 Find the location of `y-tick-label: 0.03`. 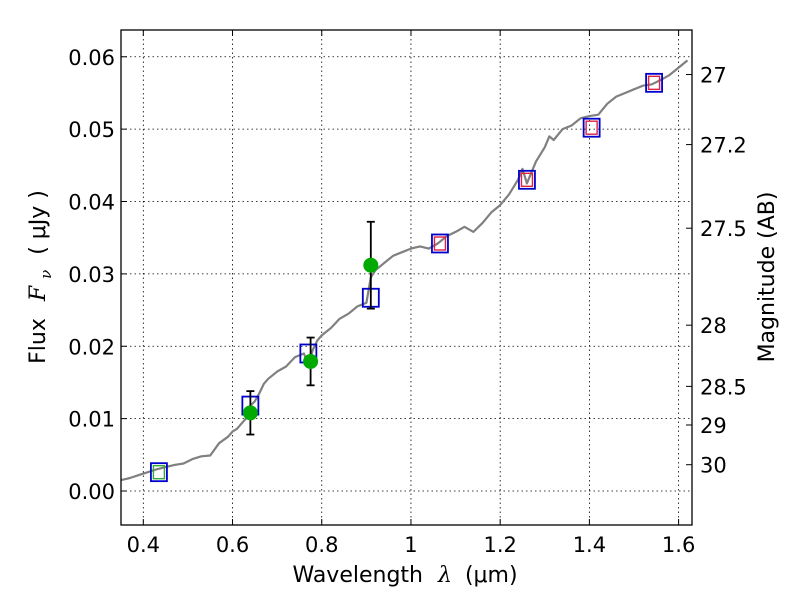

y-tick-label: 0.03 is located at coordinates (91, 275).